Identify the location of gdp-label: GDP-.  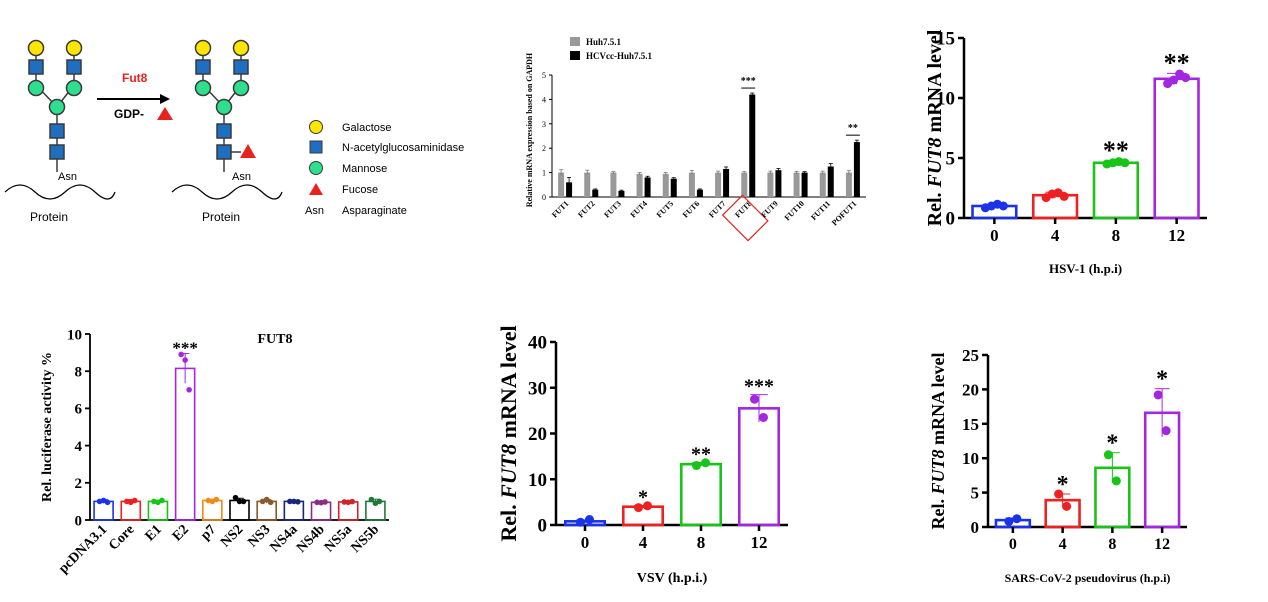
(129, 114).